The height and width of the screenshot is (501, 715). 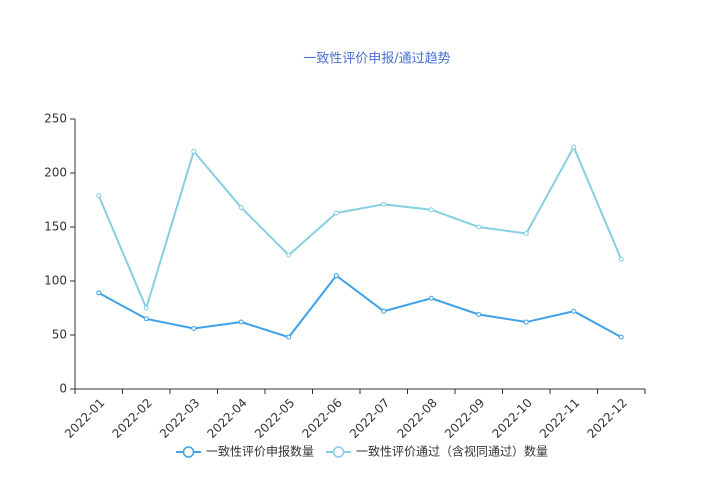 I want to click on y-tick-label: 100, so click(x=55, y=281).